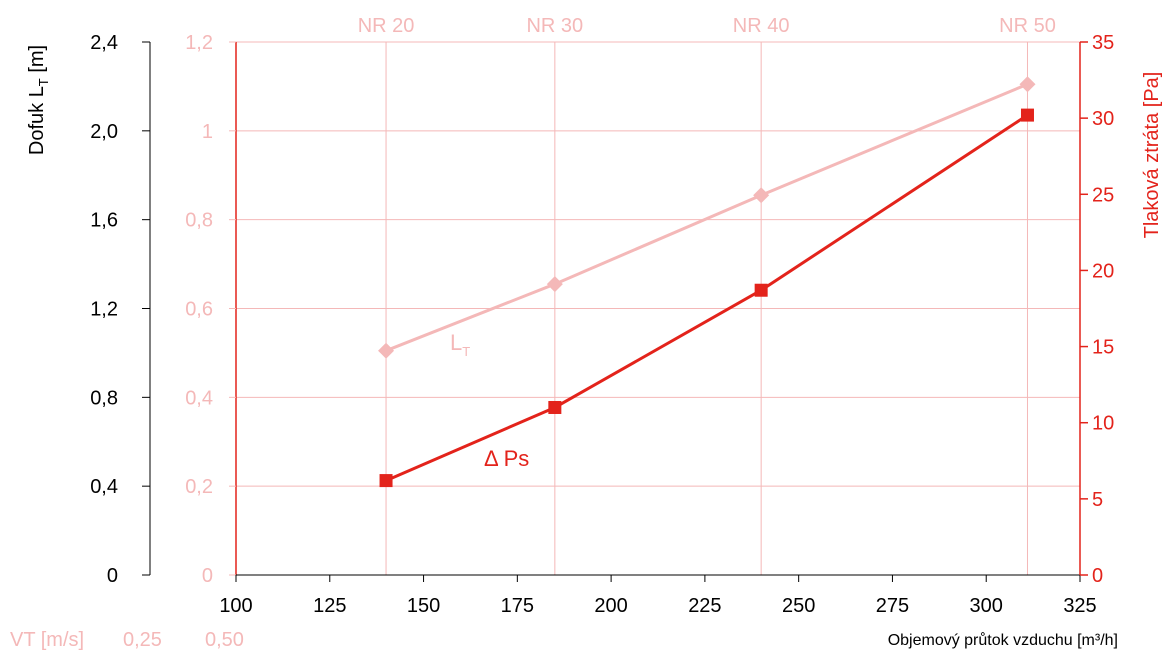 Image resolution: width=1165 pixels, height=656 pixels. What do you see at coordinates (986, 606) in the screenshot?
I see `x-tick-label: 300` at bounding box center [986, 606].